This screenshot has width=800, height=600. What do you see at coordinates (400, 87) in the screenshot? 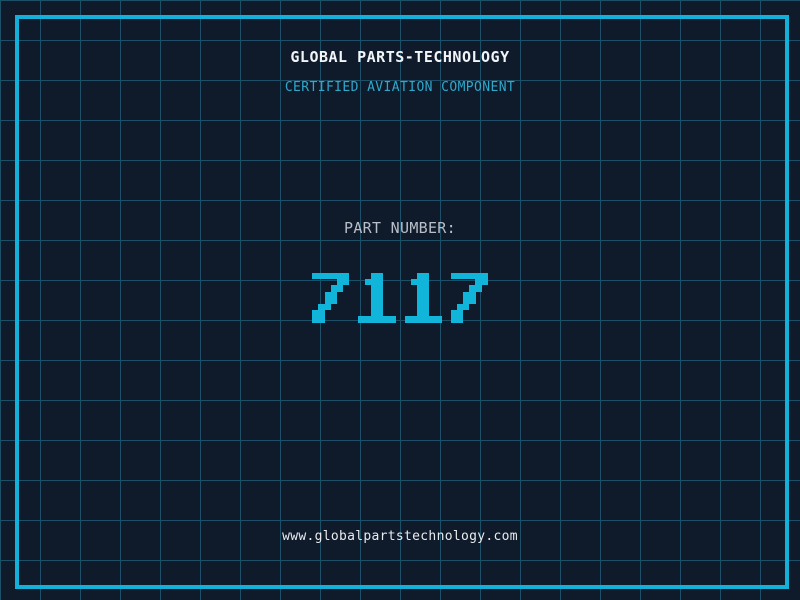
I see `certification-subtitle: CERTIFIED AVIATION COMPONENT` at bounding box center [400, 87].